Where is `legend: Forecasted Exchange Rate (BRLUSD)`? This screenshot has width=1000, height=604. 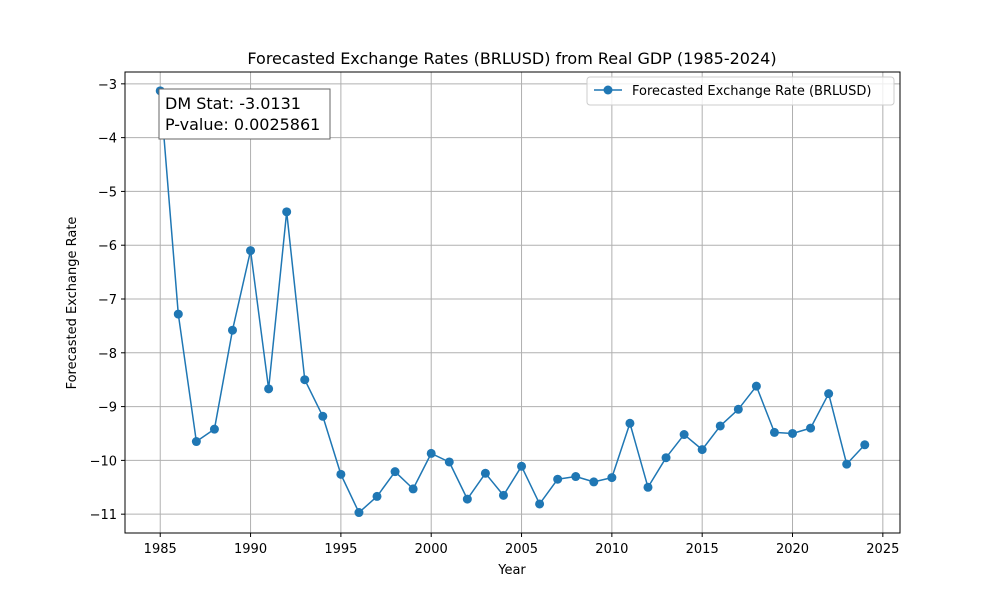
legend: Forecasted Exchange Rate (BRLUSD) is located at coordinates (740, 91).